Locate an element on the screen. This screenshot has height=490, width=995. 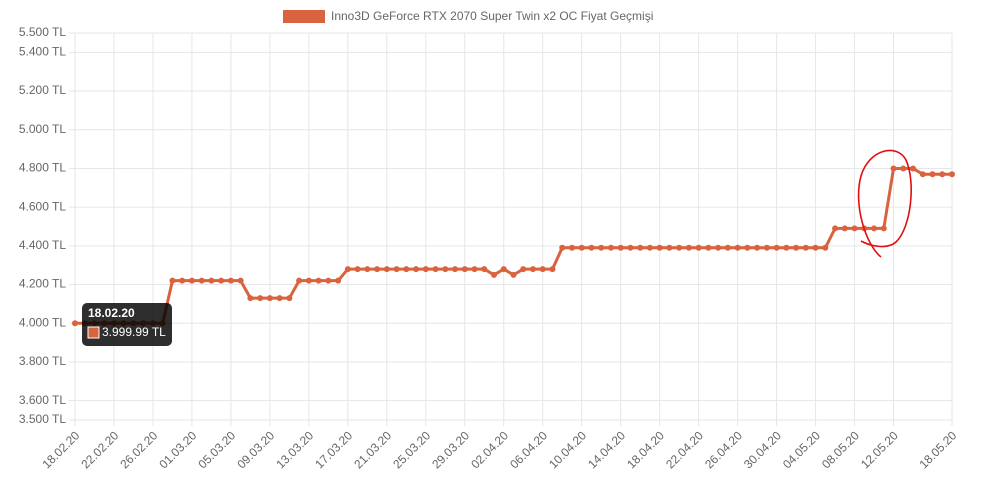
x-tick-label: 04.05.20 is located at coordinates (801, 449).